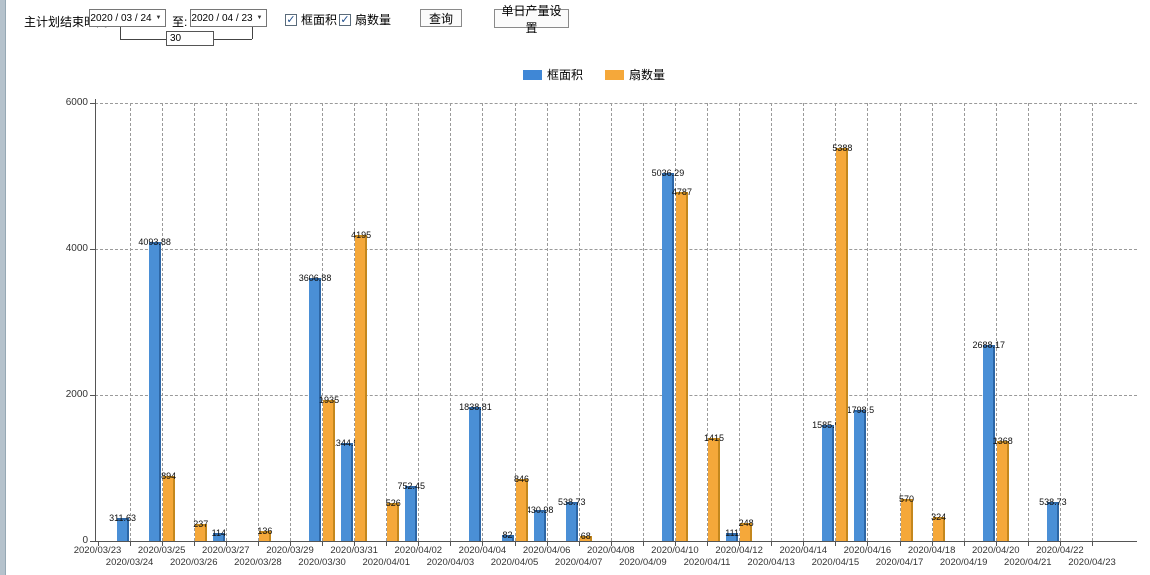 The width and height of the screenshot is (1150, 575). Describe the element at coordinates (76, 102) in the screenshot. I see `y-axis-label: 6000` at that location.